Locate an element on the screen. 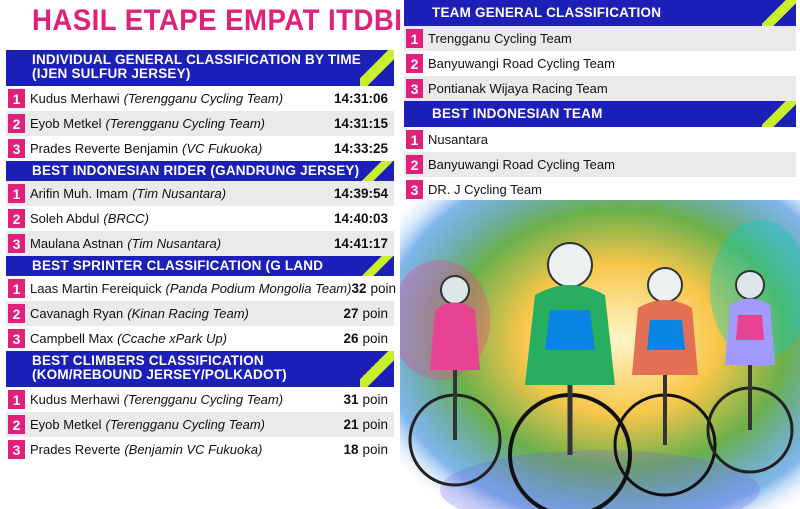 Image resolution: width=800 pixels, height=509 pixels. rider-name: Soleh Abdul is located at coordinates (65, 218).